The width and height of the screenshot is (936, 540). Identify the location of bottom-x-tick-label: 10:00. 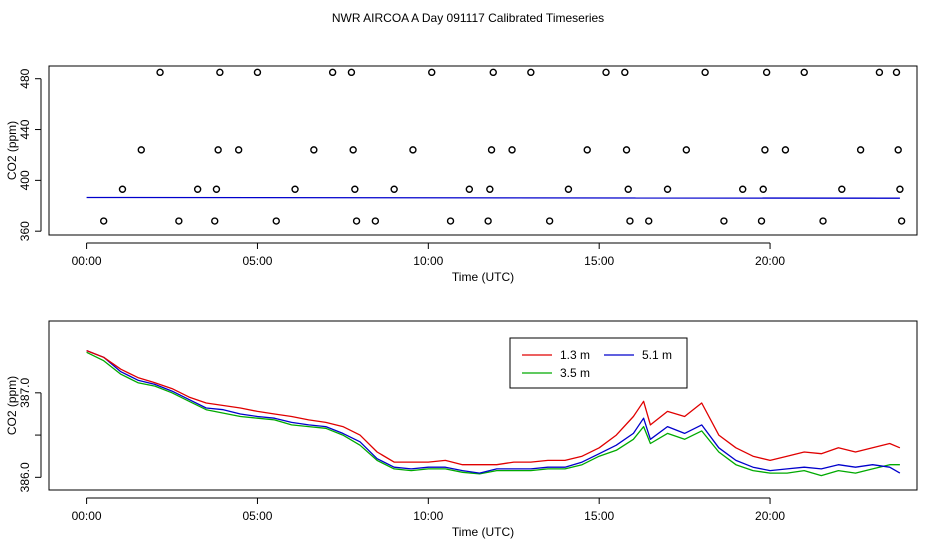
(428, 516).